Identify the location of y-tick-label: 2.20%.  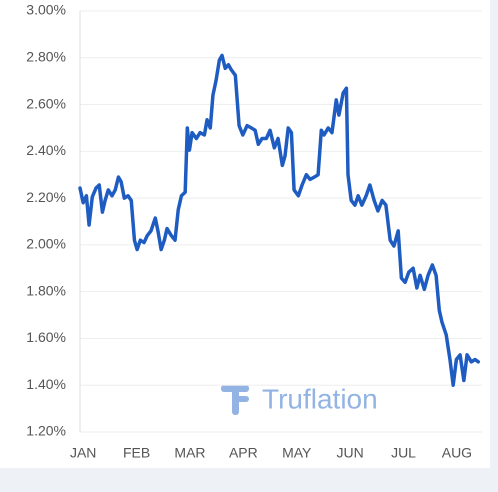
(46, 197).